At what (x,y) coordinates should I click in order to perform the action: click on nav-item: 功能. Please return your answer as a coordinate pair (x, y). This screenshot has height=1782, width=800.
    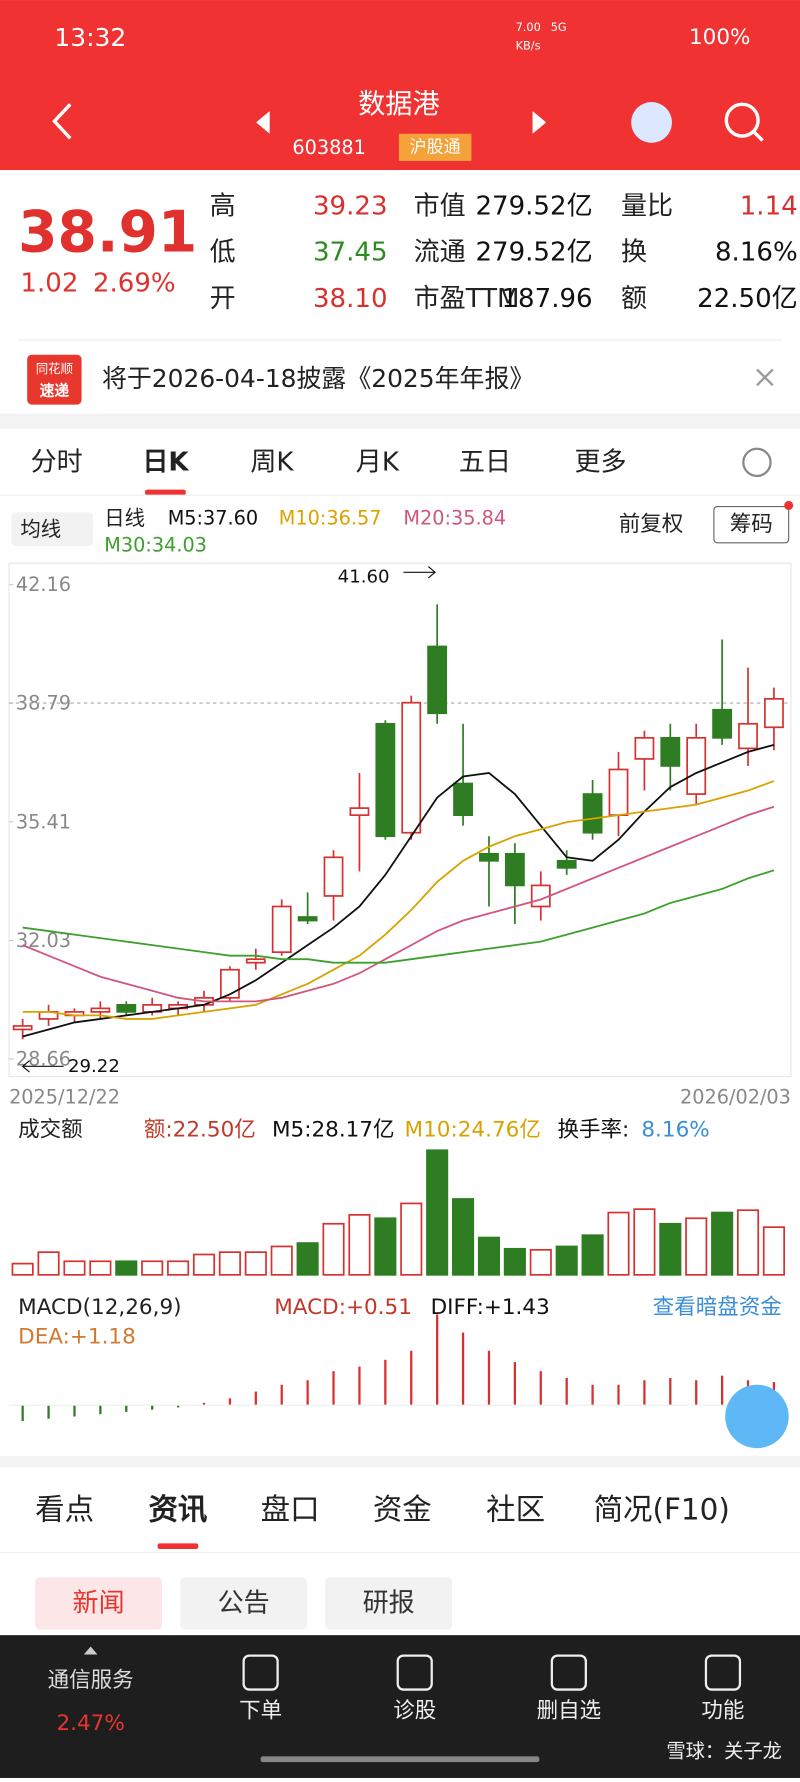
    Looking at the image, I should click on (722, 1711).